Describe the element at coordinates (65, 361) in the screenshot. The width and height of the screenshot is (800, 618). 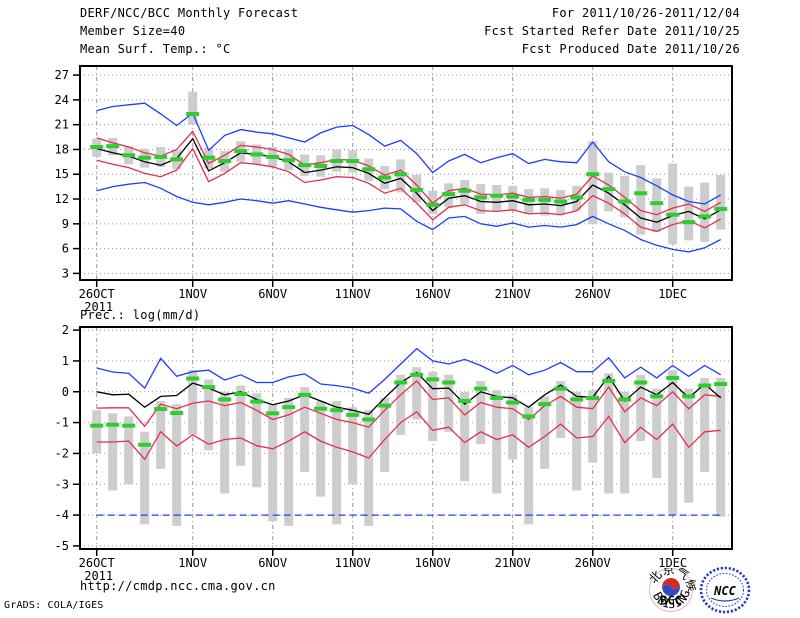
I see `y-tick-label: 1` at that location.